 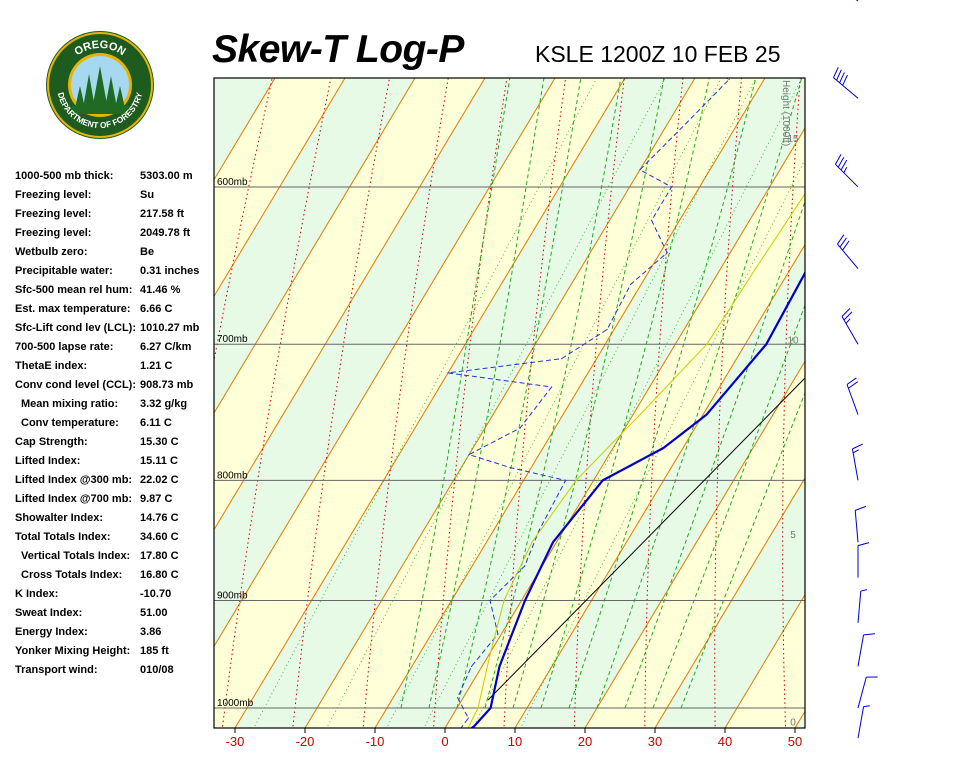 What do you see at coordinates (72, 575) in the screenshot?
I see `index-label: Cross Totals Index:` at bounding box center [72, 575].